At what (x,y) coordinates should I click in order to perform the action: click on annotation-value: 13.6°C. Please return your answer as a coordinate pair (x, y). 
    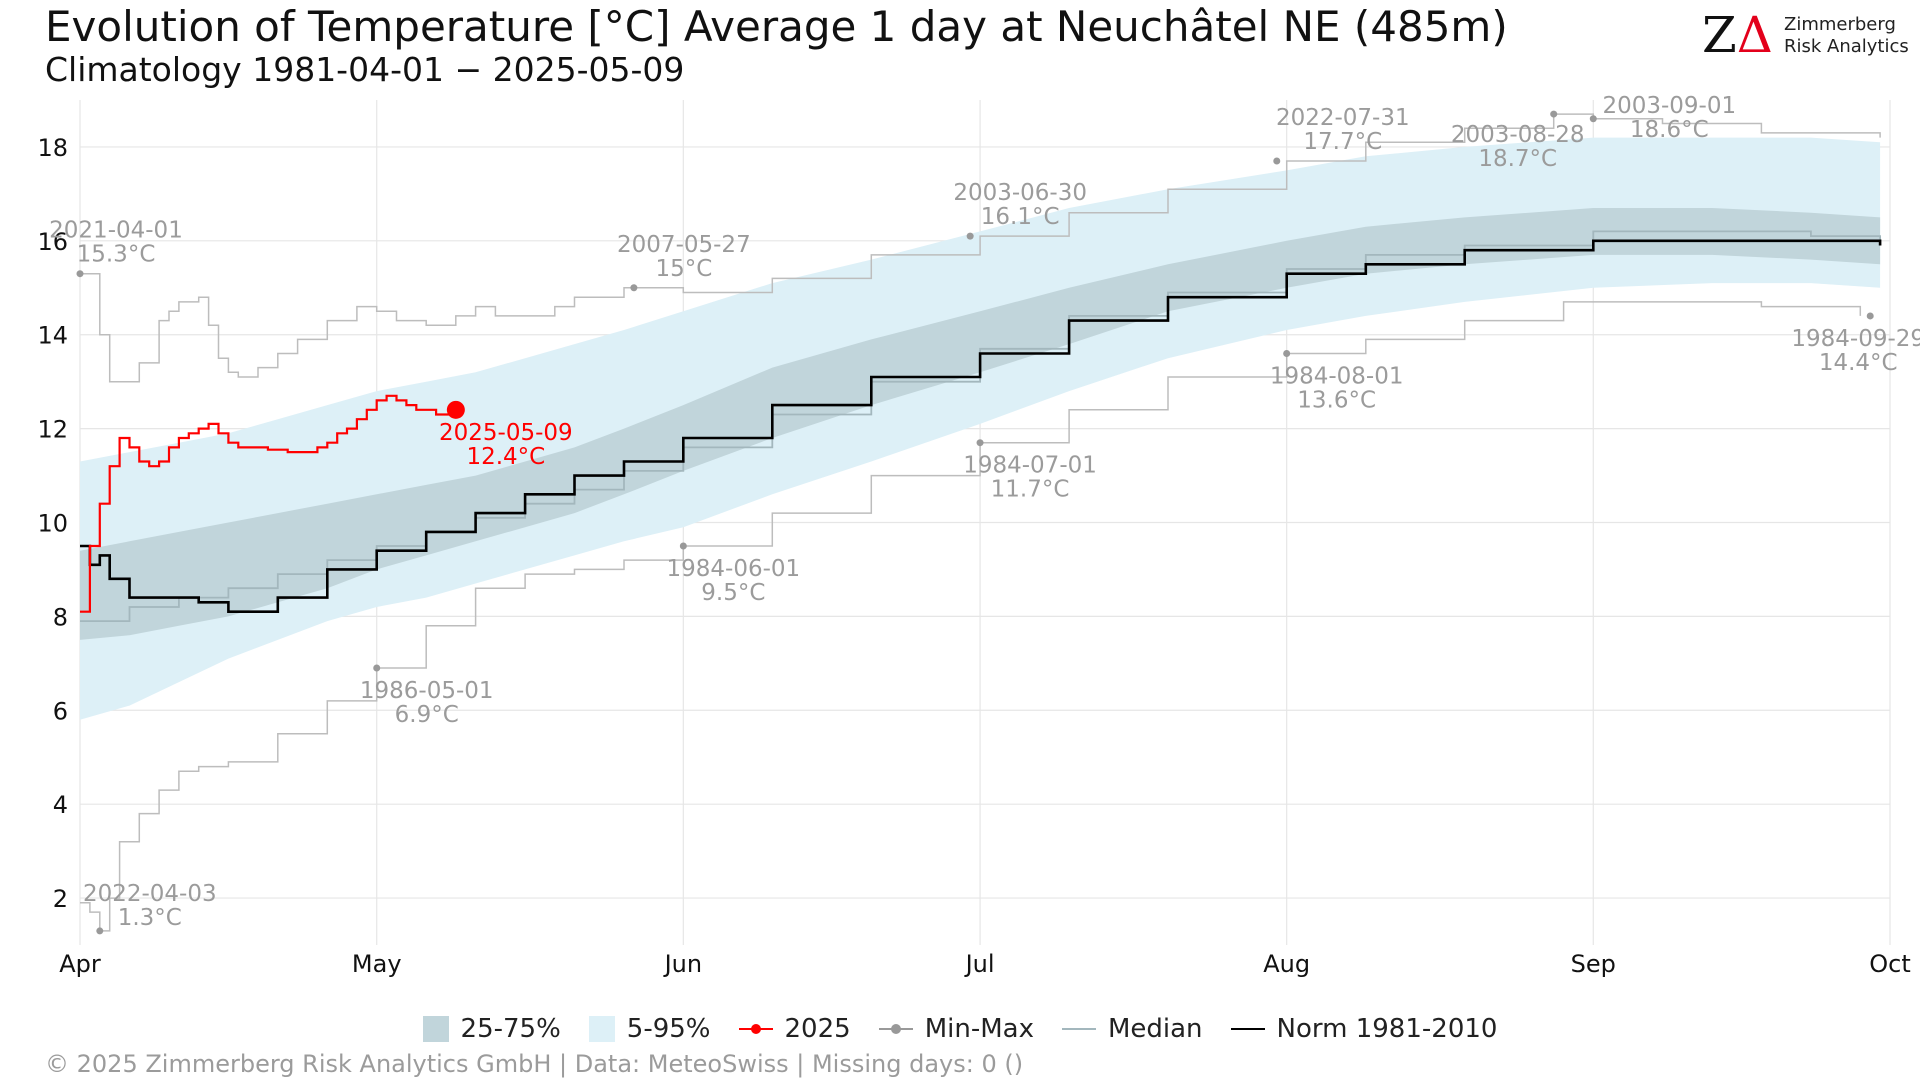
    Looking at the image, I should click on (1336, 401).